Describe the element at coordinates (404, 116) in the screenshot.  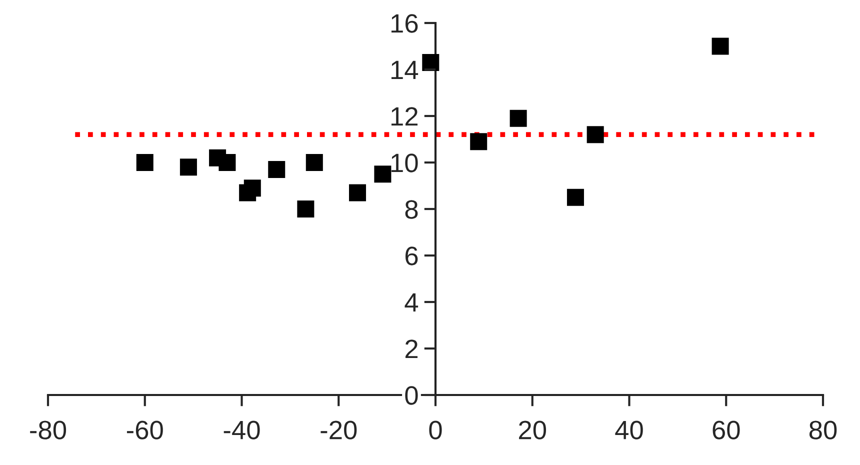
I see `y-tick-label: 12` at that location.